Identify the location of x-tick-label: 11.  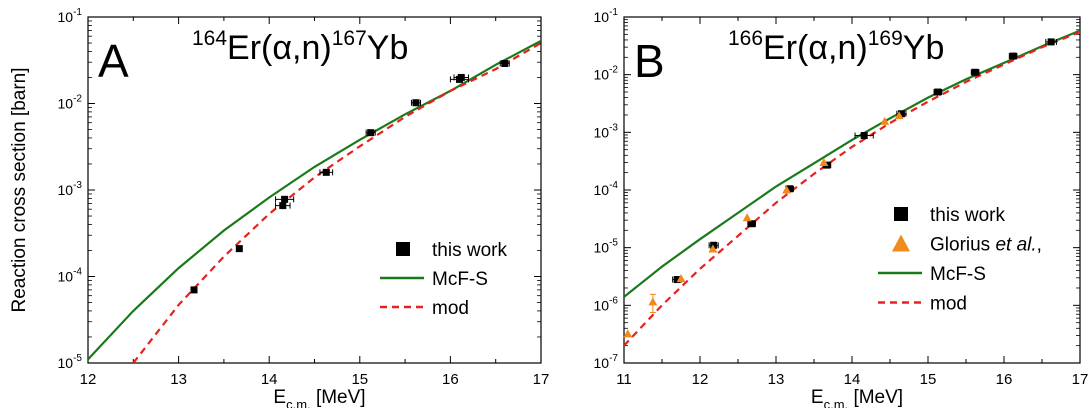
(624, 379).